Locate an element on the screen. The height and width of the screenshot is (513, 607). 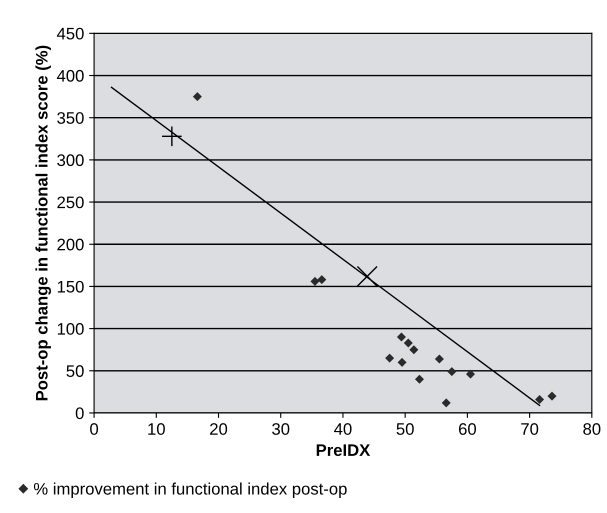
y-tick-label: 50 is located at coordinates (75, 371).